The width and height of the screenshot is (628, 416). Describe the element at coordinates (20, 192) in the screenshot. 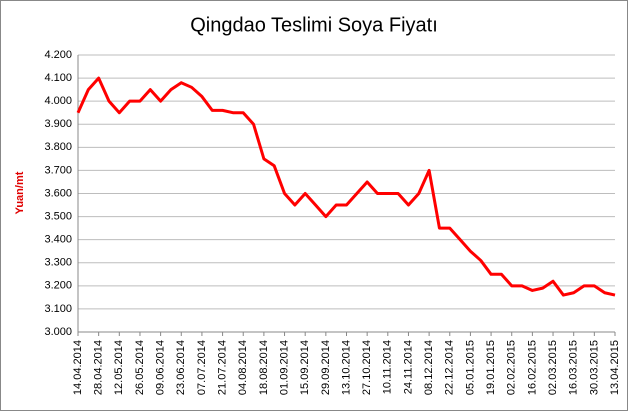

I see `y-axis-label: Yuan/mt` at that location.